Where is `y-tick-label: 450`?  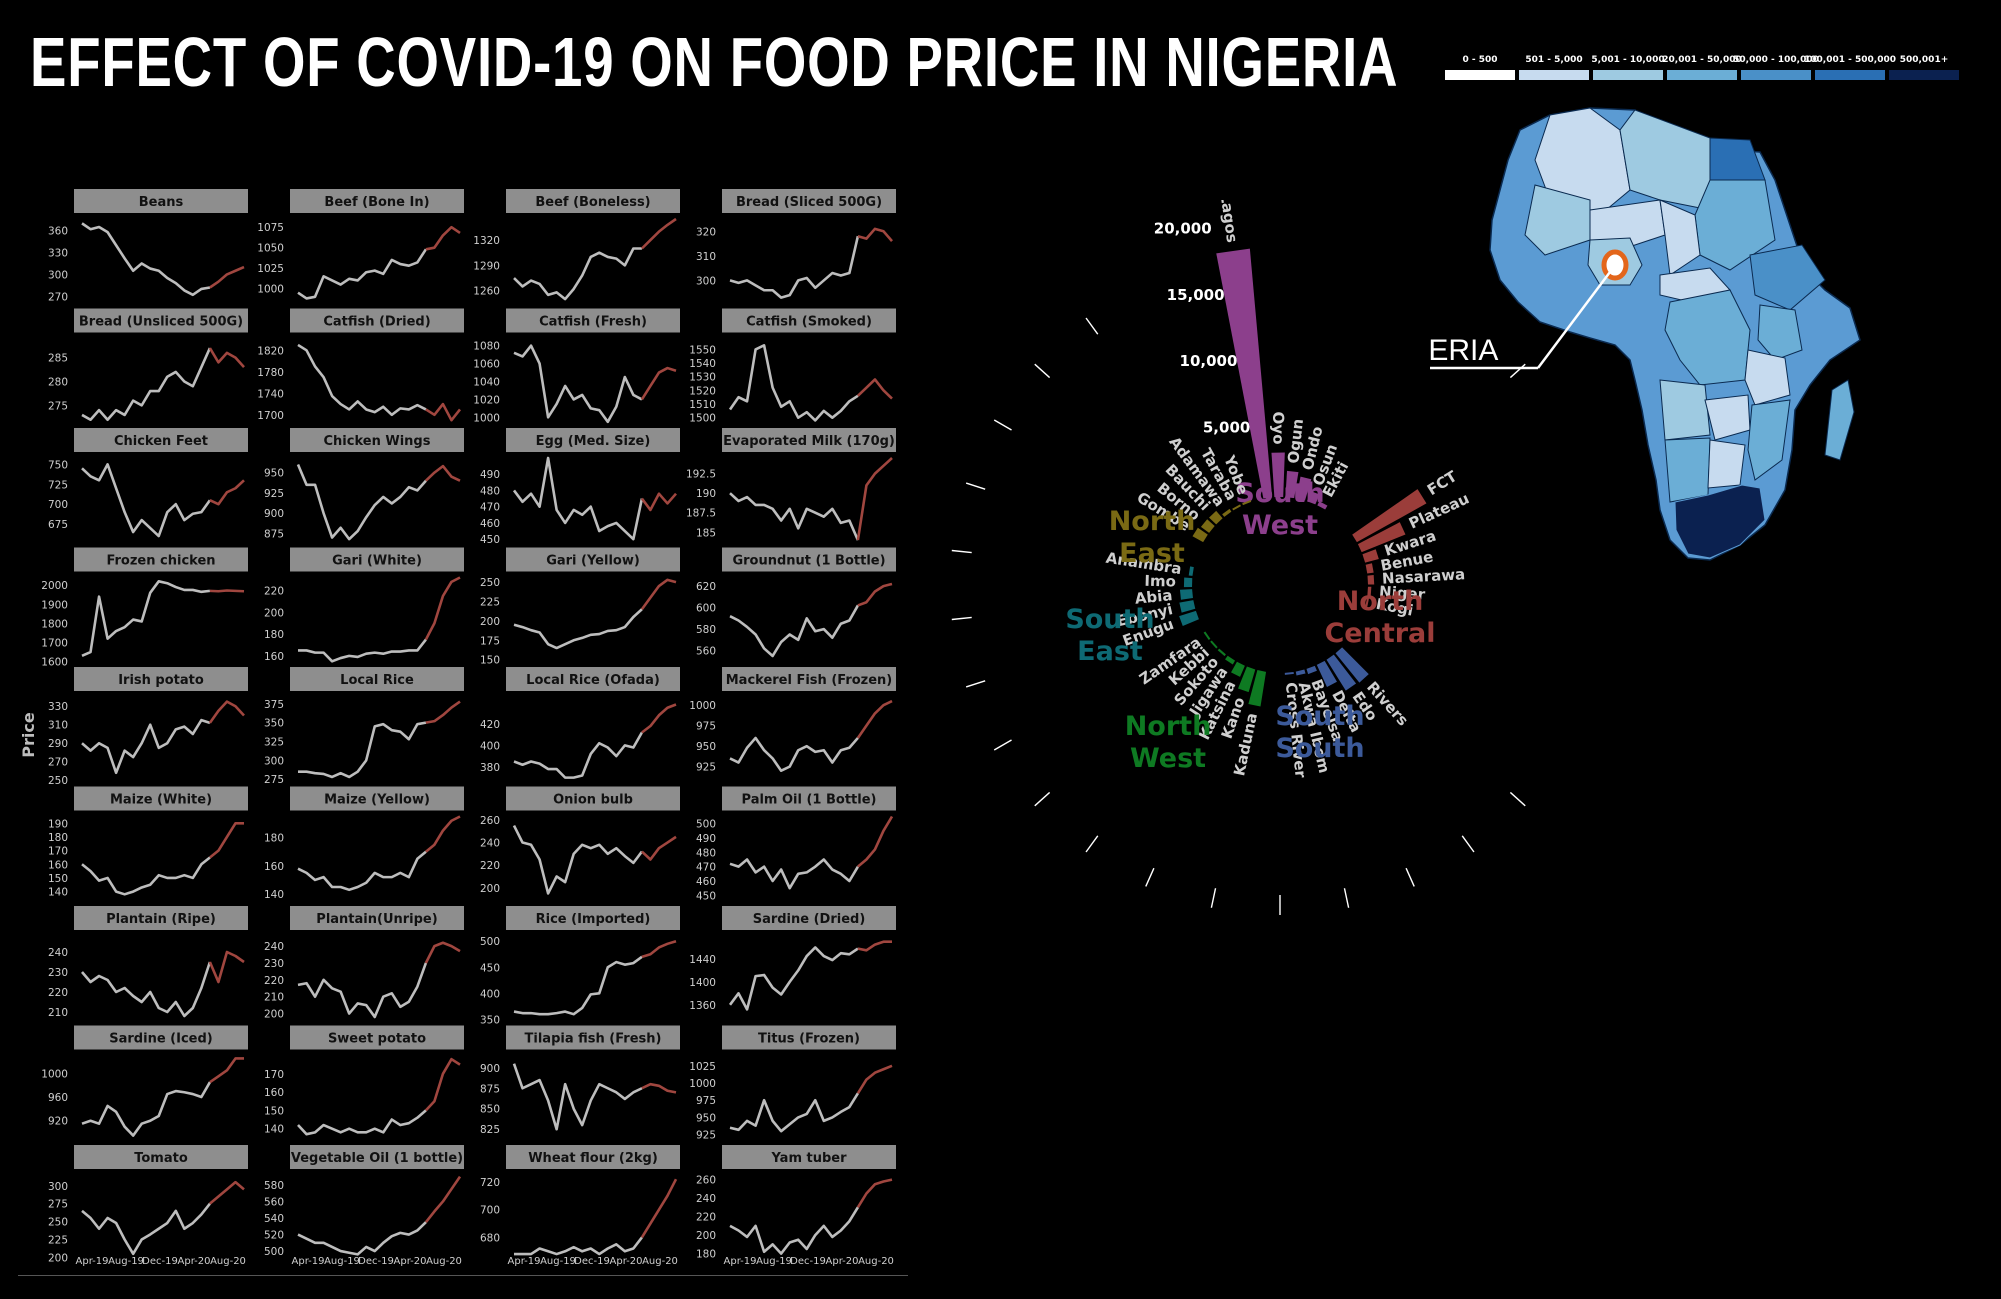 y-tick-label: 450 is located at coordinates (490, 968).